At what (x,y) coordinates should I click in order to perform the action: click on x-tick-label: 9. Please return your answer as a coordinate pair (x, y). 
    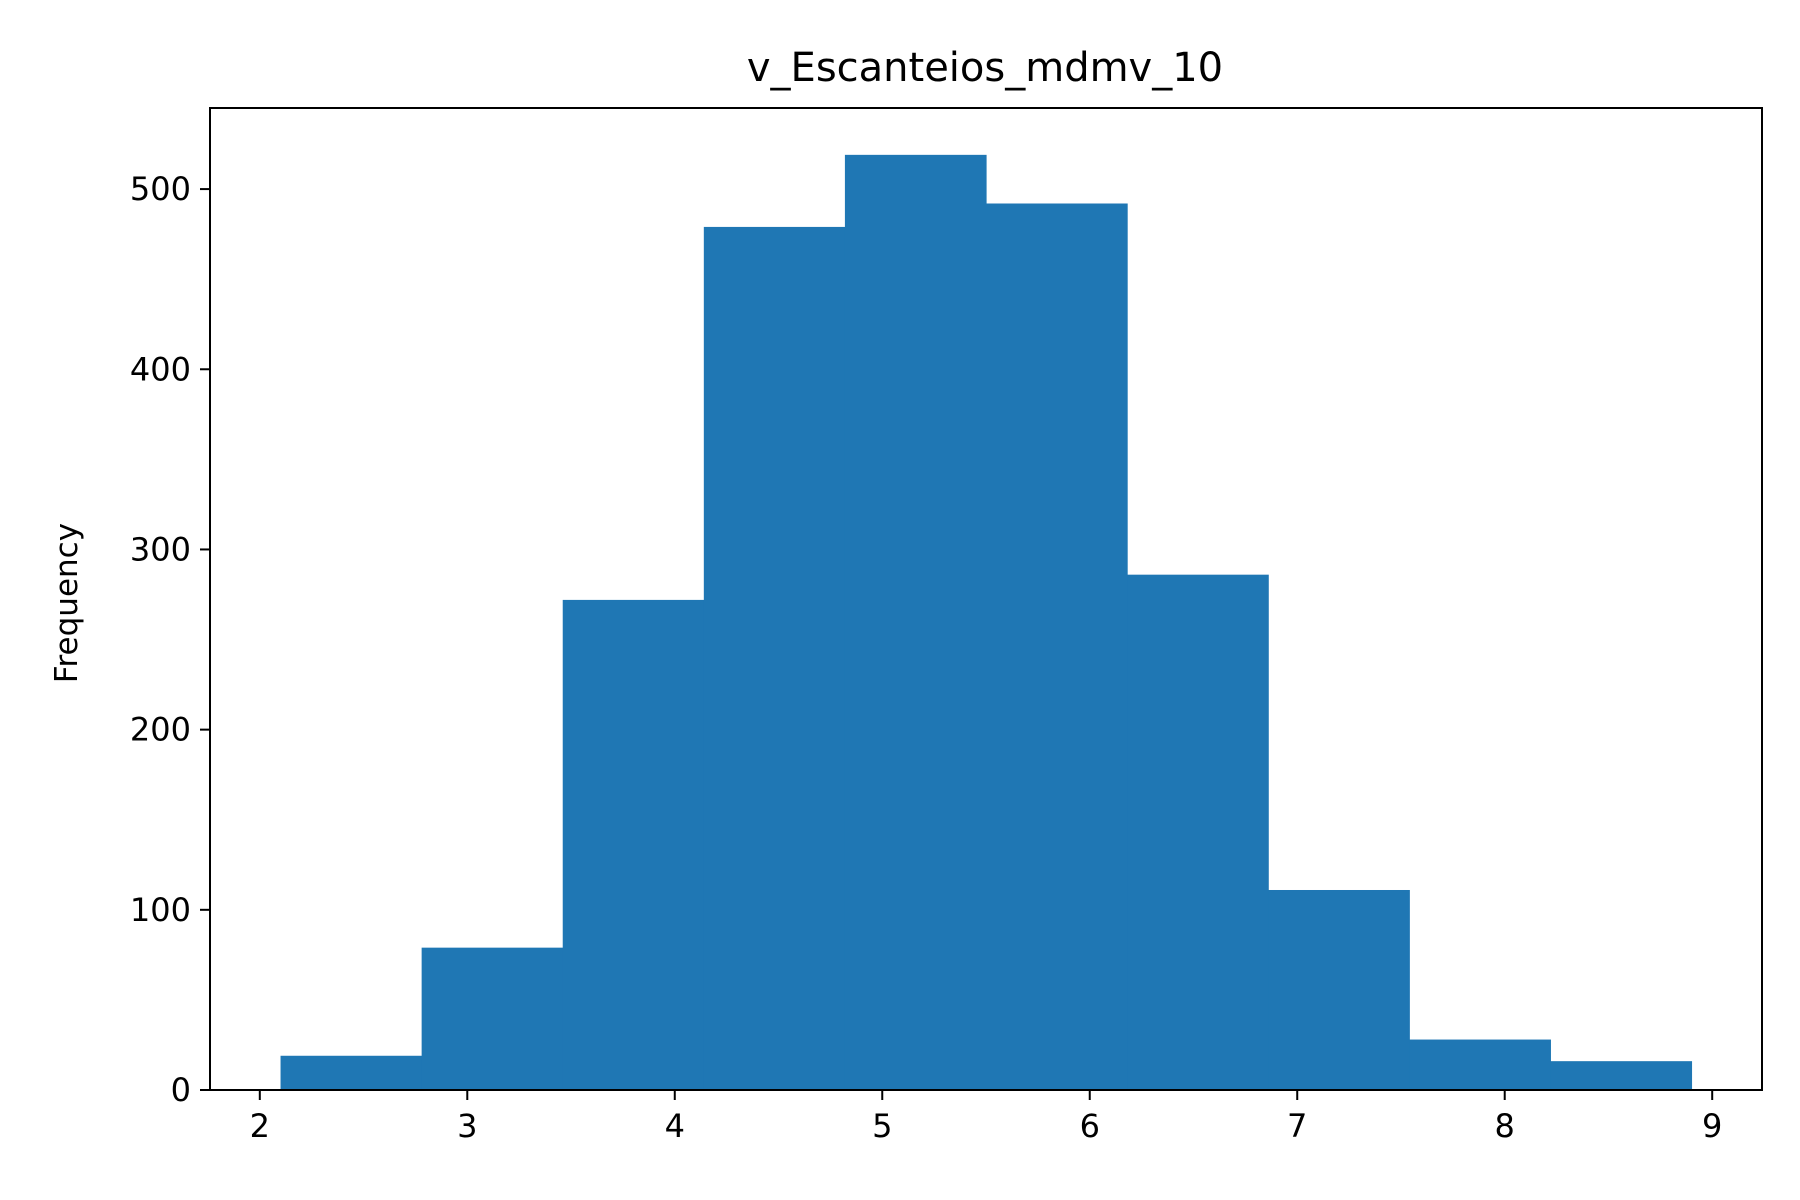
    Looking at the image, I should click on (1712, 1126).